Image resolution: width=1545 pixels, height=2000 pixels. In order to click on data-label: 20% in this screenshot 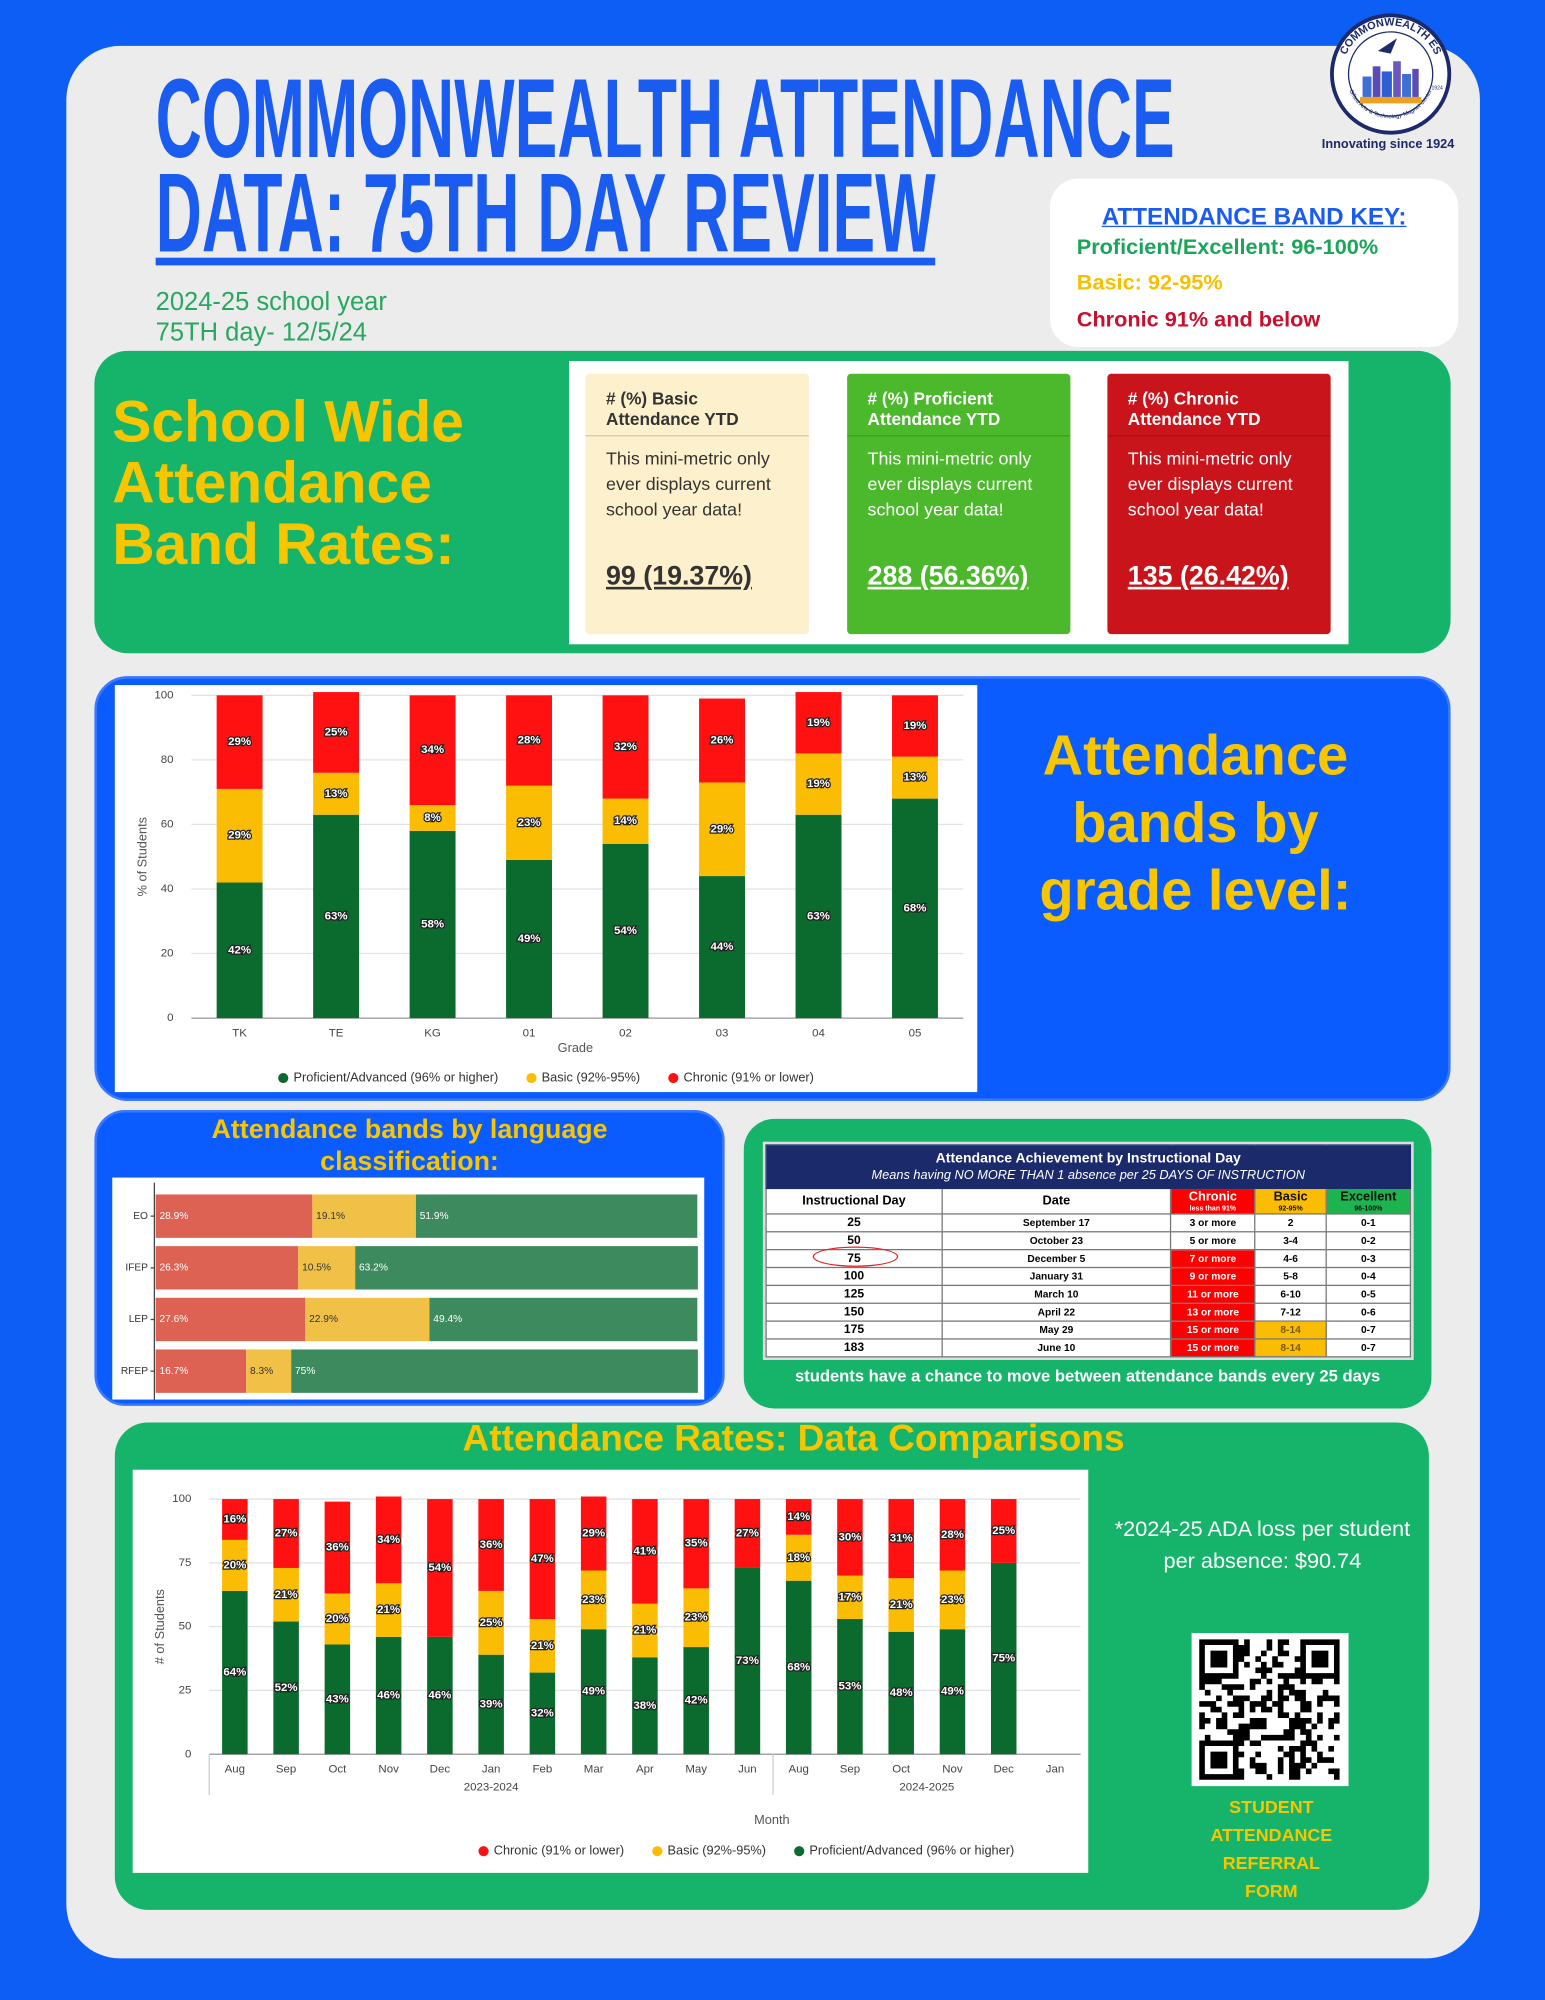, I will do `click(337, 1619)`.